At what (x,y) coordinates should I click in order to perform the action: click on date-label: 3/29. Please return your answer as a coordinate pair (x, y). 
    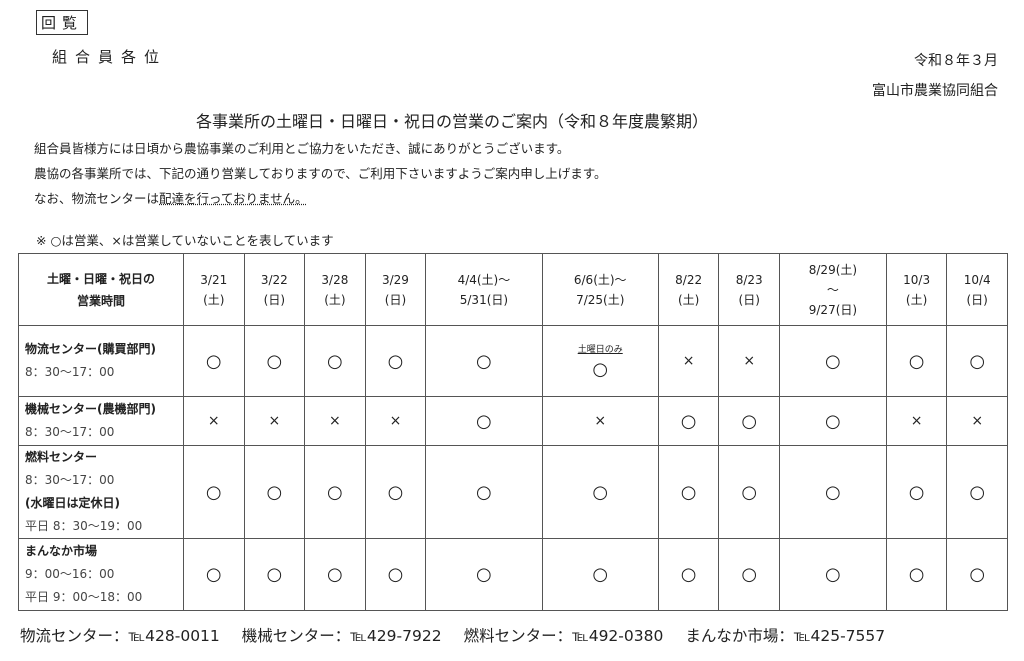
    Looking at the image, I should click on (395, 279).